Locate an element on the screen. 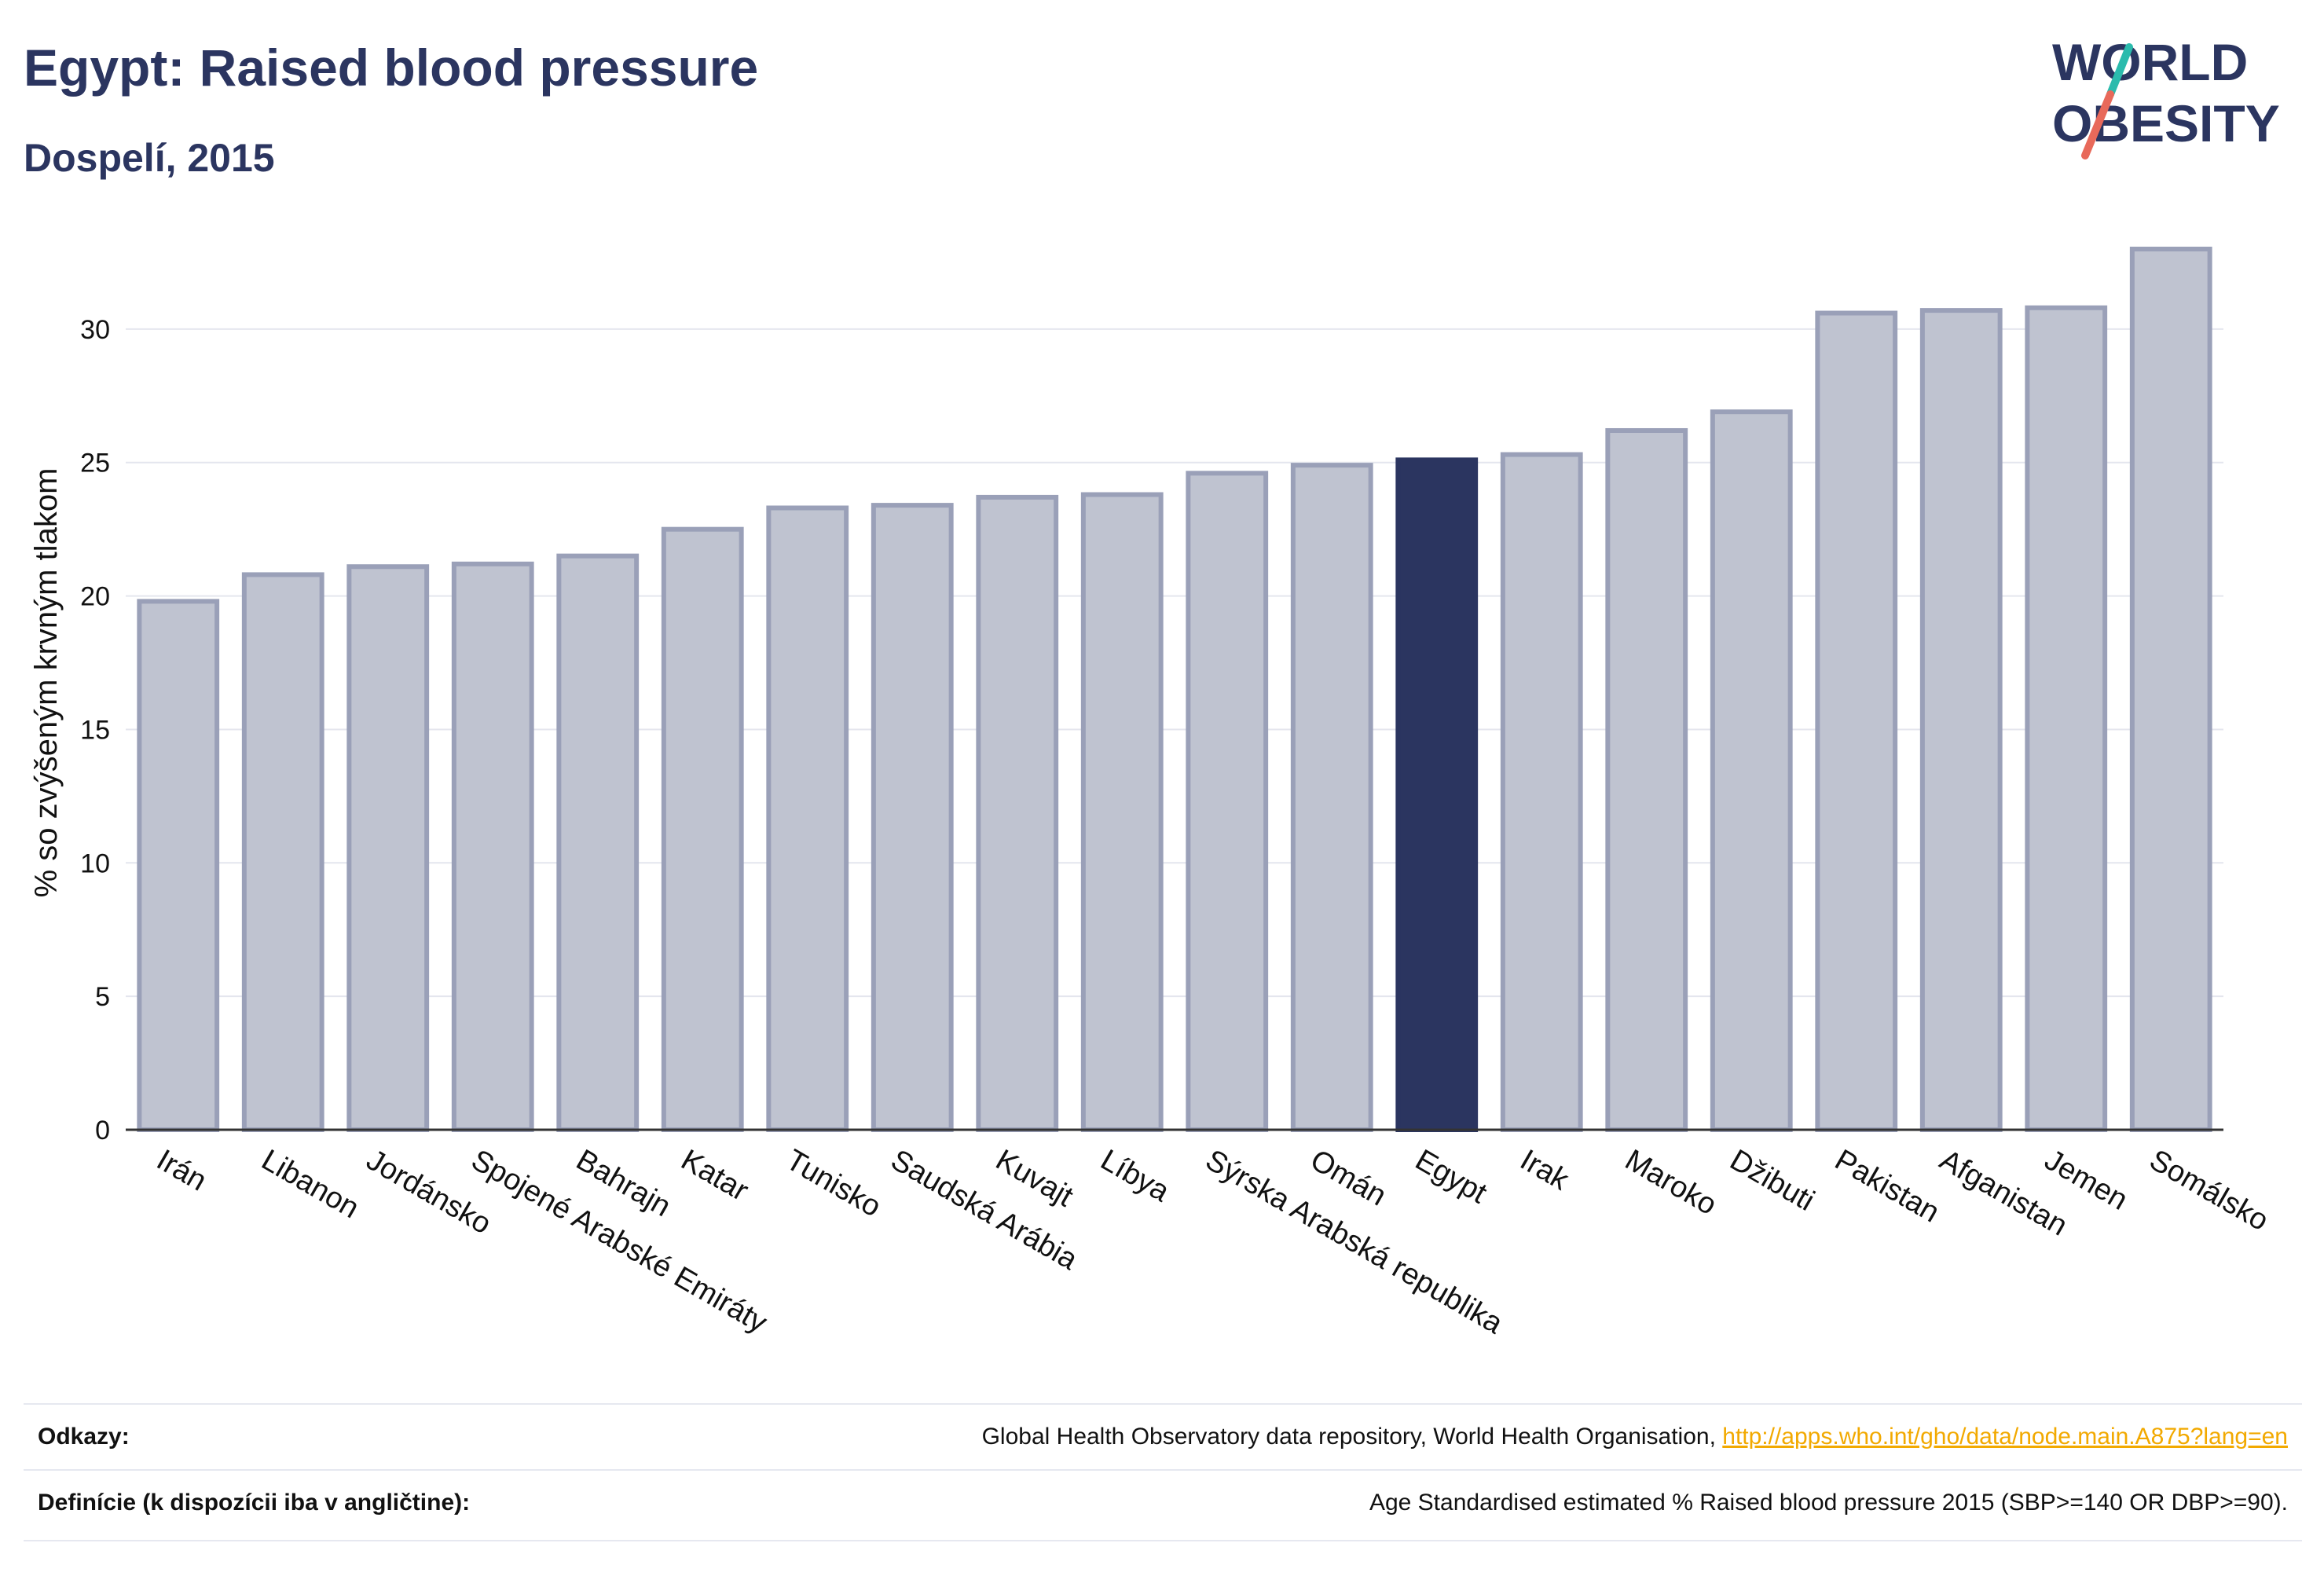  bar-irak is located at coordinates (1541, 792).